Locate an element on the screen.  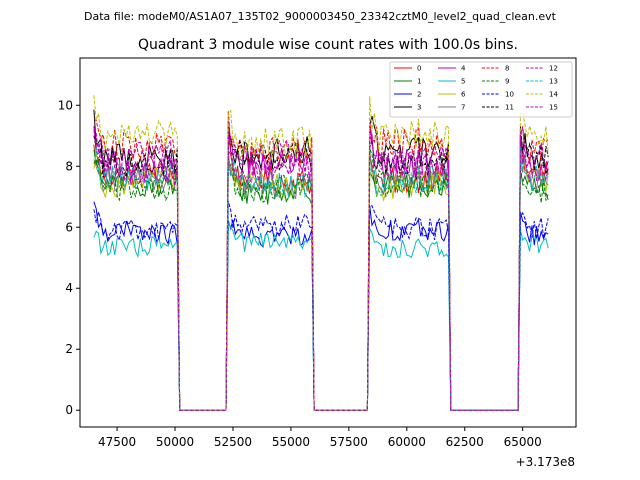
legend-label-3: 3 is located at coordinates (419, 108).